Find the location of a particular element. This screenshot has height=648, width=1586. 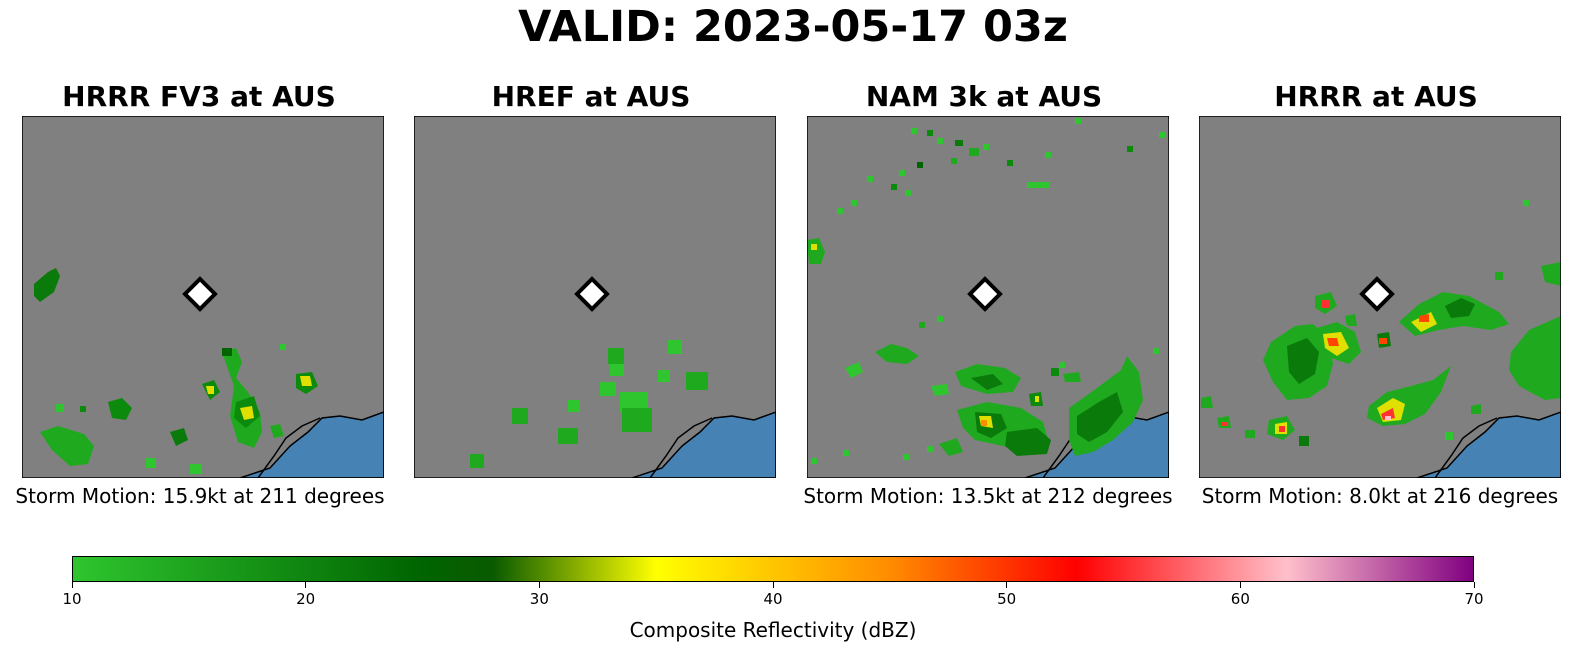

colorbar-tick-label: 40 is located at coordinates (773, 599).